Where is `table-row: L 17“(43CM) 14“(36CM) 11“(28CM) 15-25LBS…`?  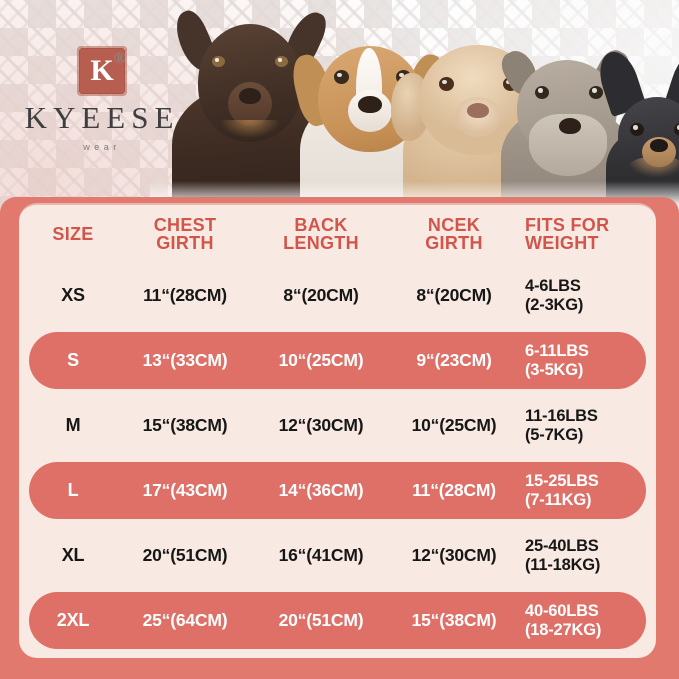
table-row: L 17“(43CM) 14“(36CM) 11“(28CM) 15-25LBS… is located at coordinates (337, 490).